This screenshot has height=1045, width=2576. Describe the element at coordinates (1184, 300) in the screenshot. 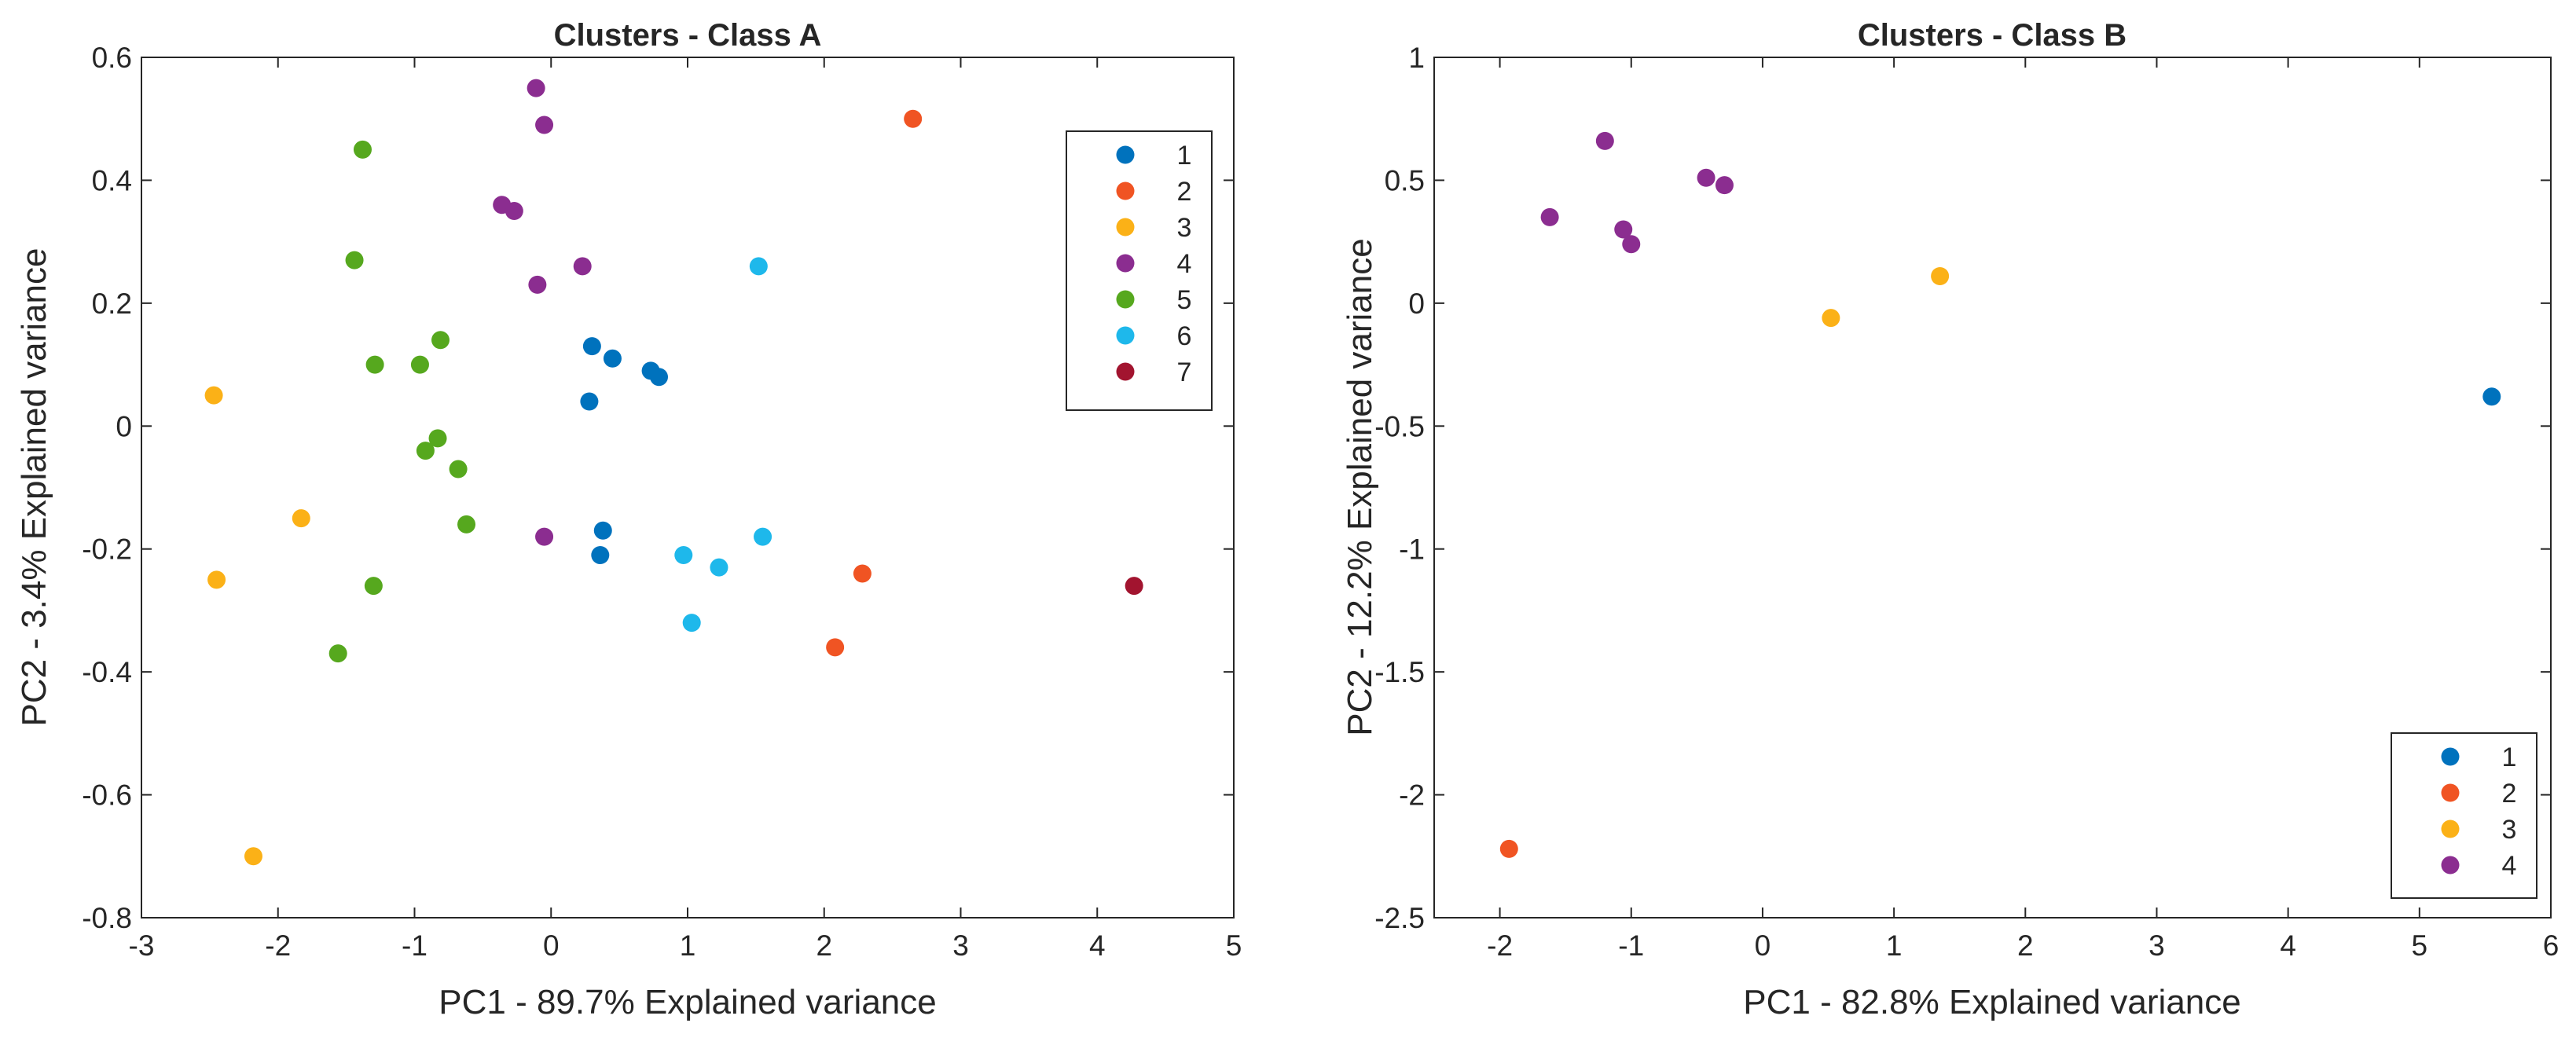

I see `legend-label-5: 5` at that location.